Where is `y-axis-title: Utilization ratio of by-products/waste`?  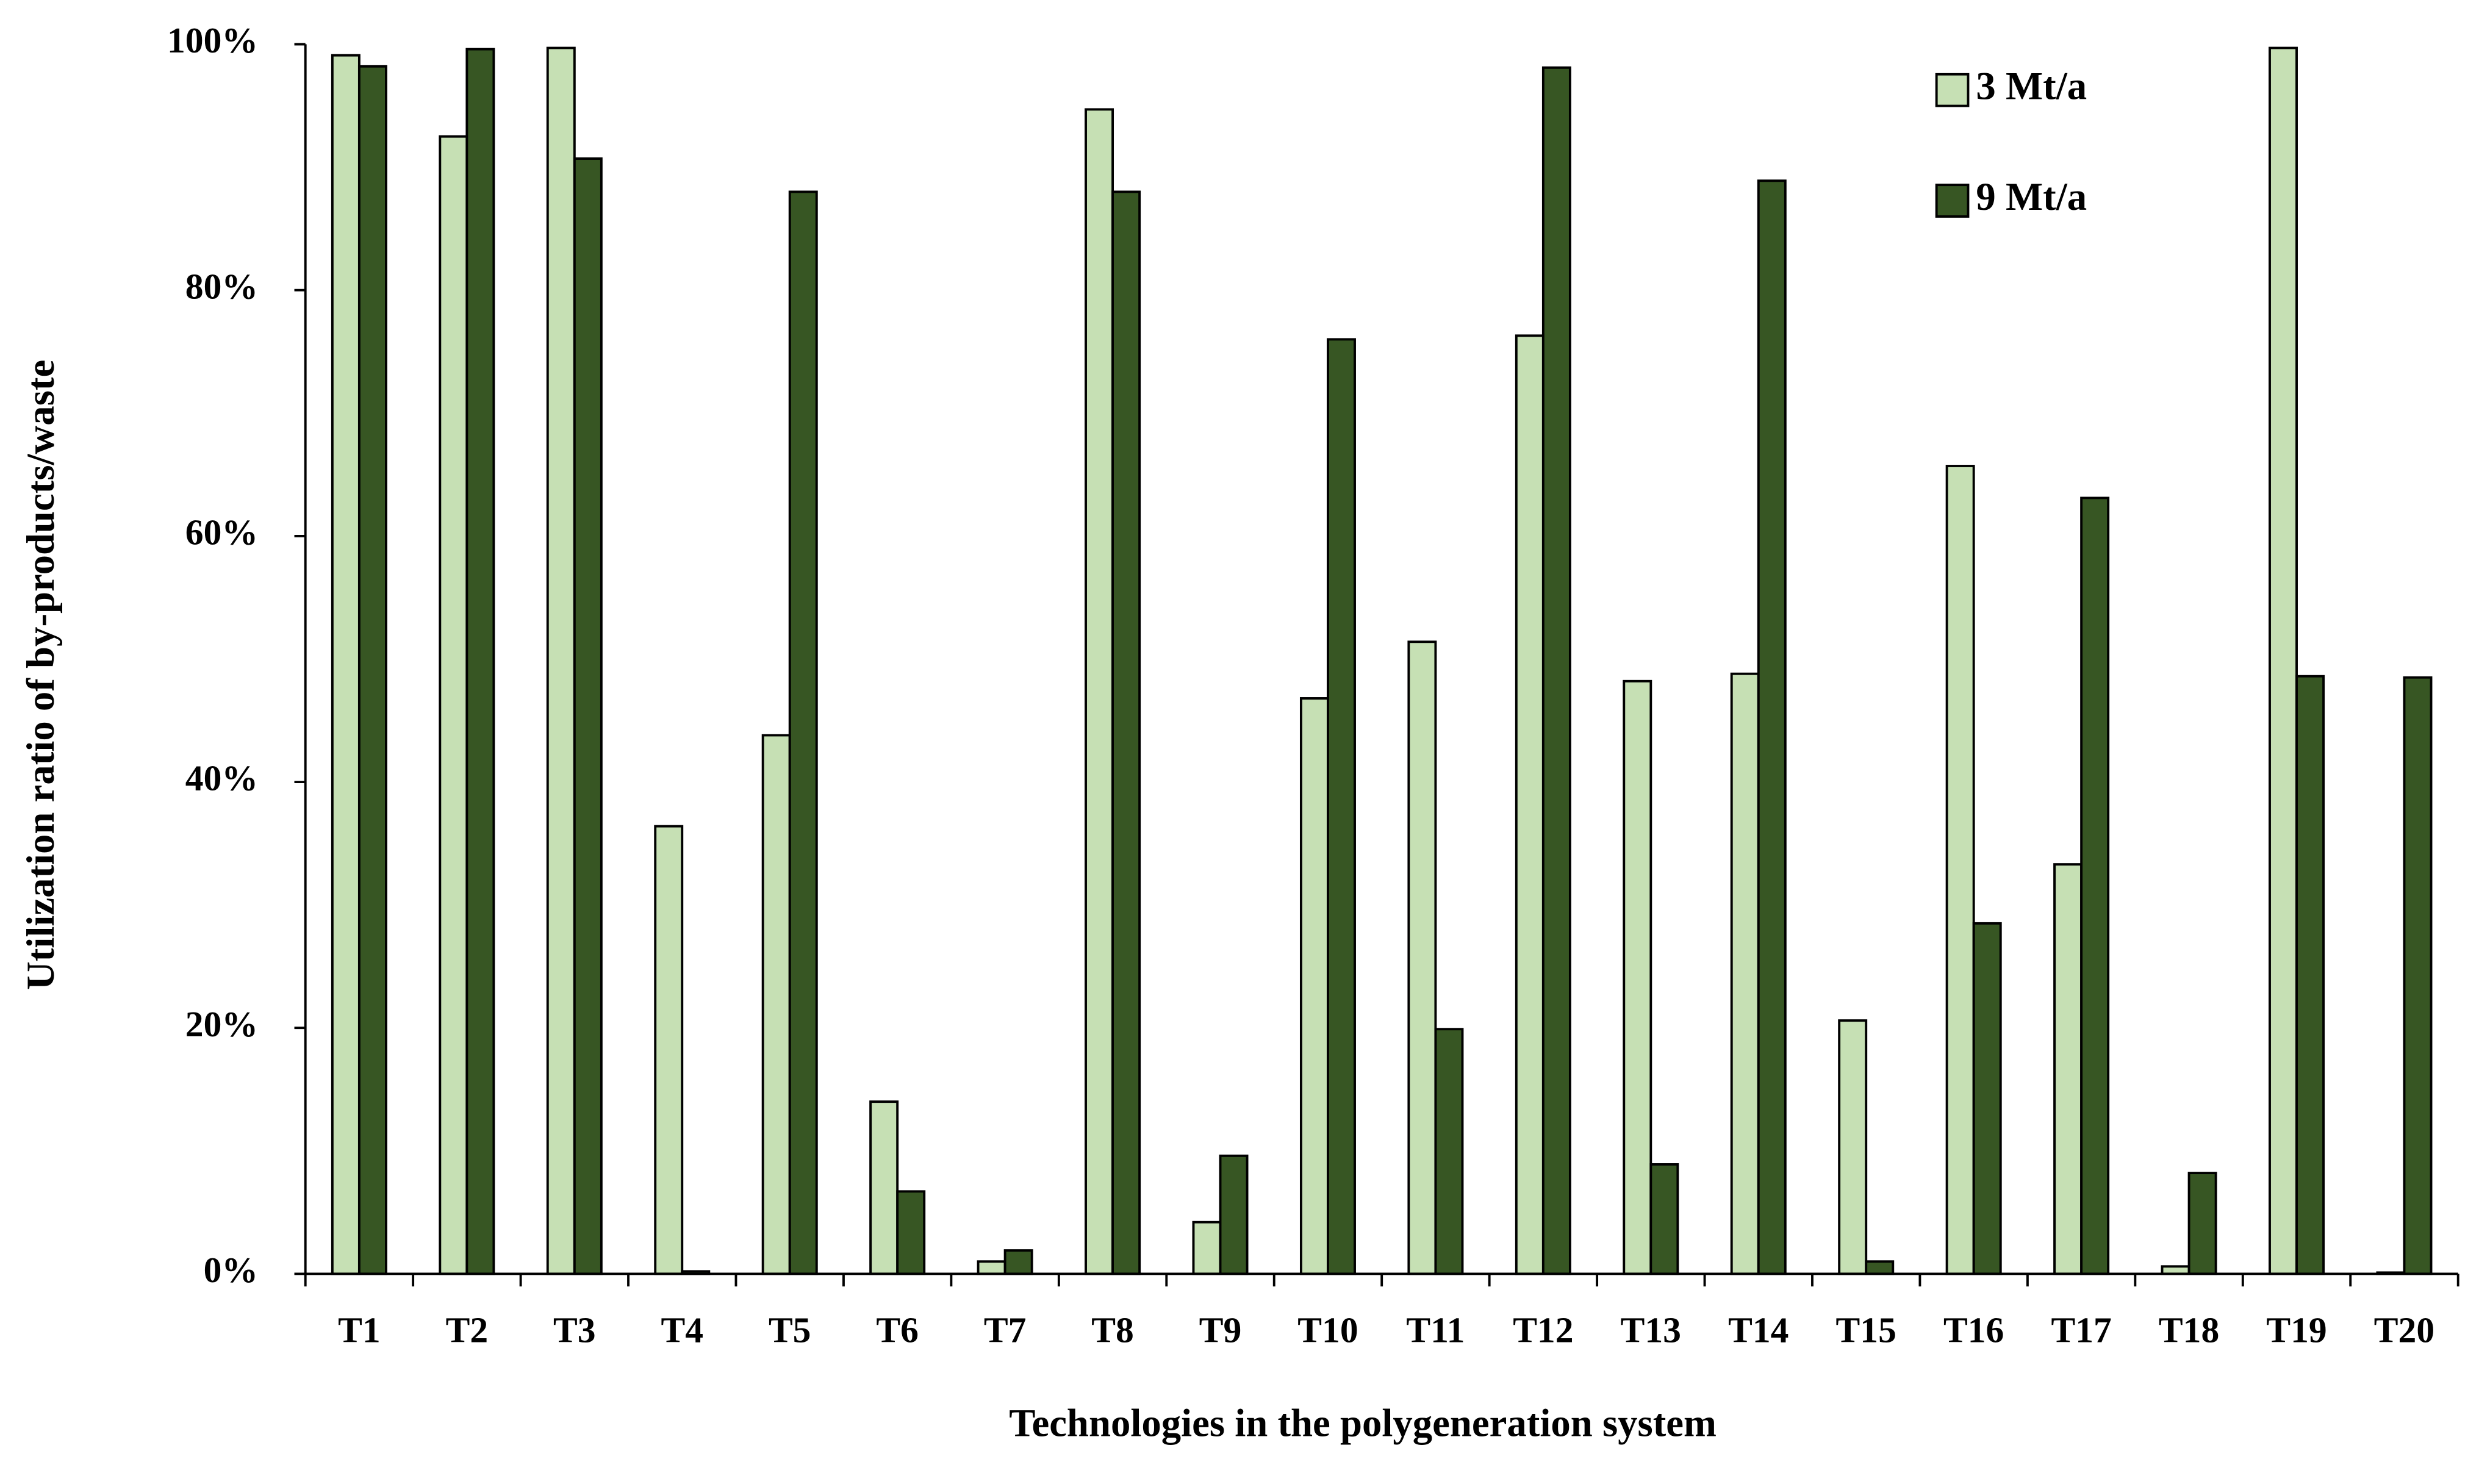 y-axis-title: Utilization ratio of by-products/waste is located at coordinates (41, 675).